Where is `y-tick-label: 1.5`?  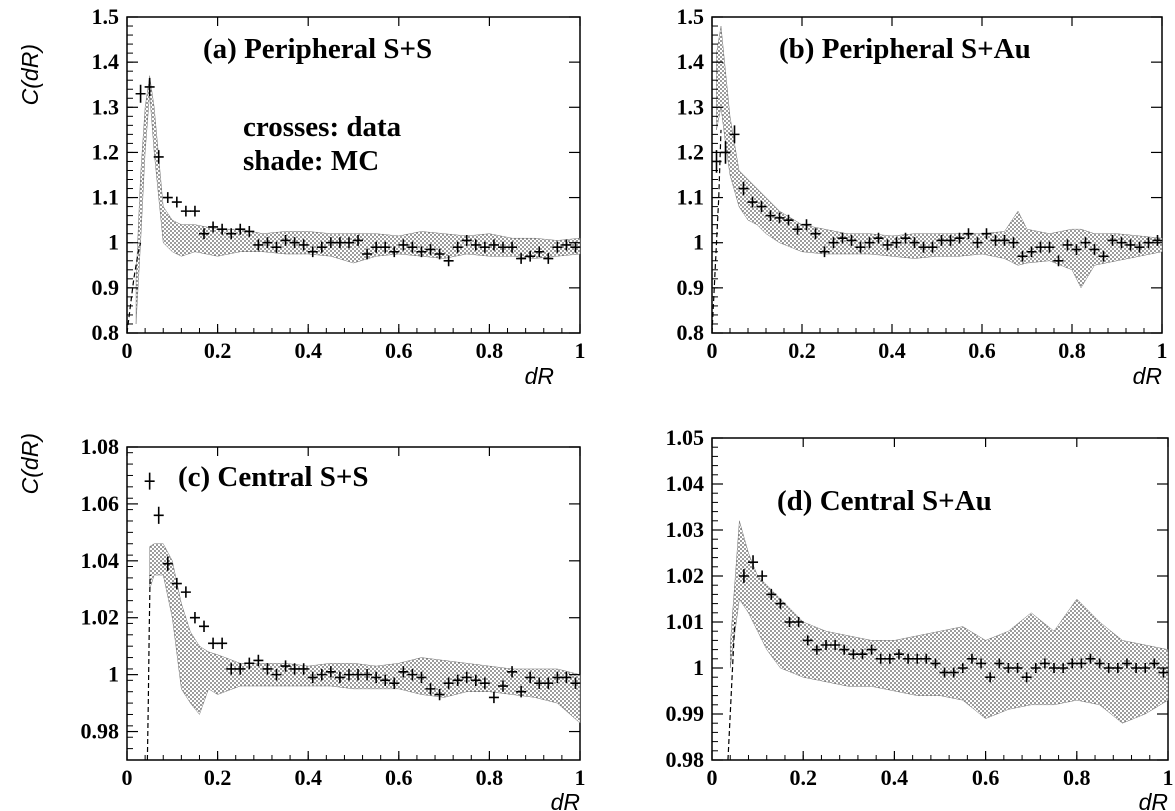
y-tick-label: 1.5 is located at coordinates (106, 16).